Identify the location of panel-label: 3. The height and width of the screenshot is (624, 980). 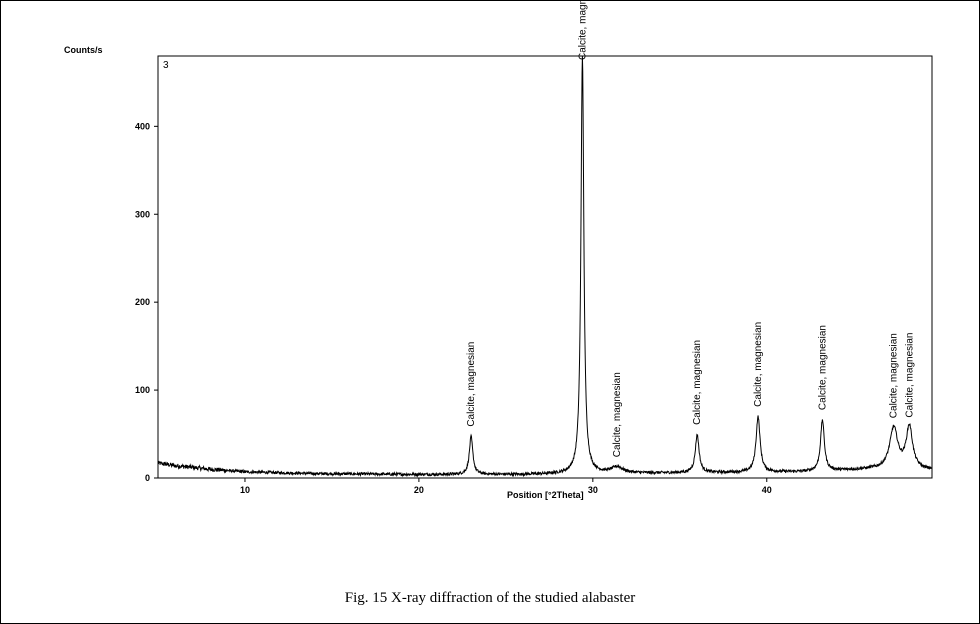
(166, 65).